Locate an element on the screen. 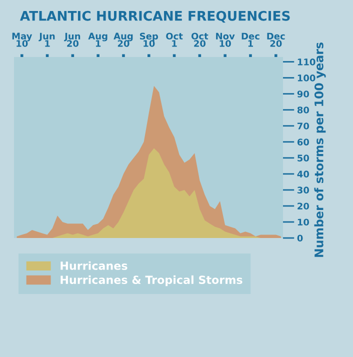 The width and height of the screenshot is (353, 357). y-tick-label: 40 is located at coordinates (303, 174).